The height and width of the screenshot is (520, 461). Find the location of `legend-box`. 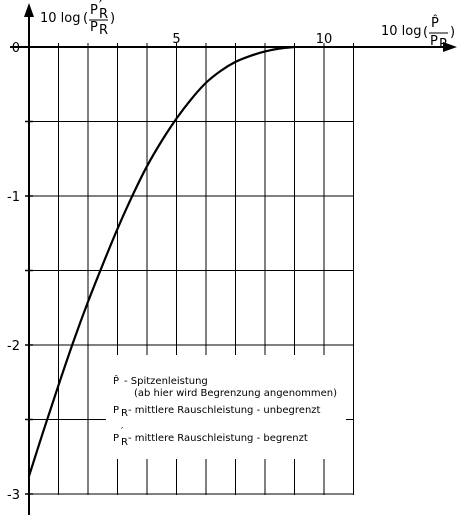

legend-box is located at coordinates (226, 407).